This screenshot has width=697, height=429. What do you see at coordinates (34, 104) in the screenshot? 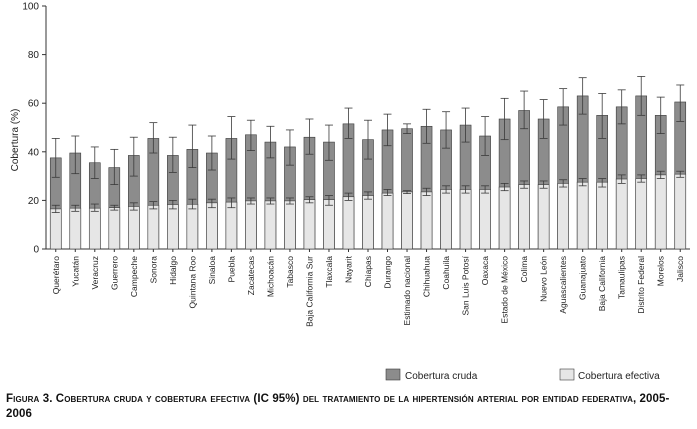
I see `y-tick-label: 60` at bounding box center [34, 104].